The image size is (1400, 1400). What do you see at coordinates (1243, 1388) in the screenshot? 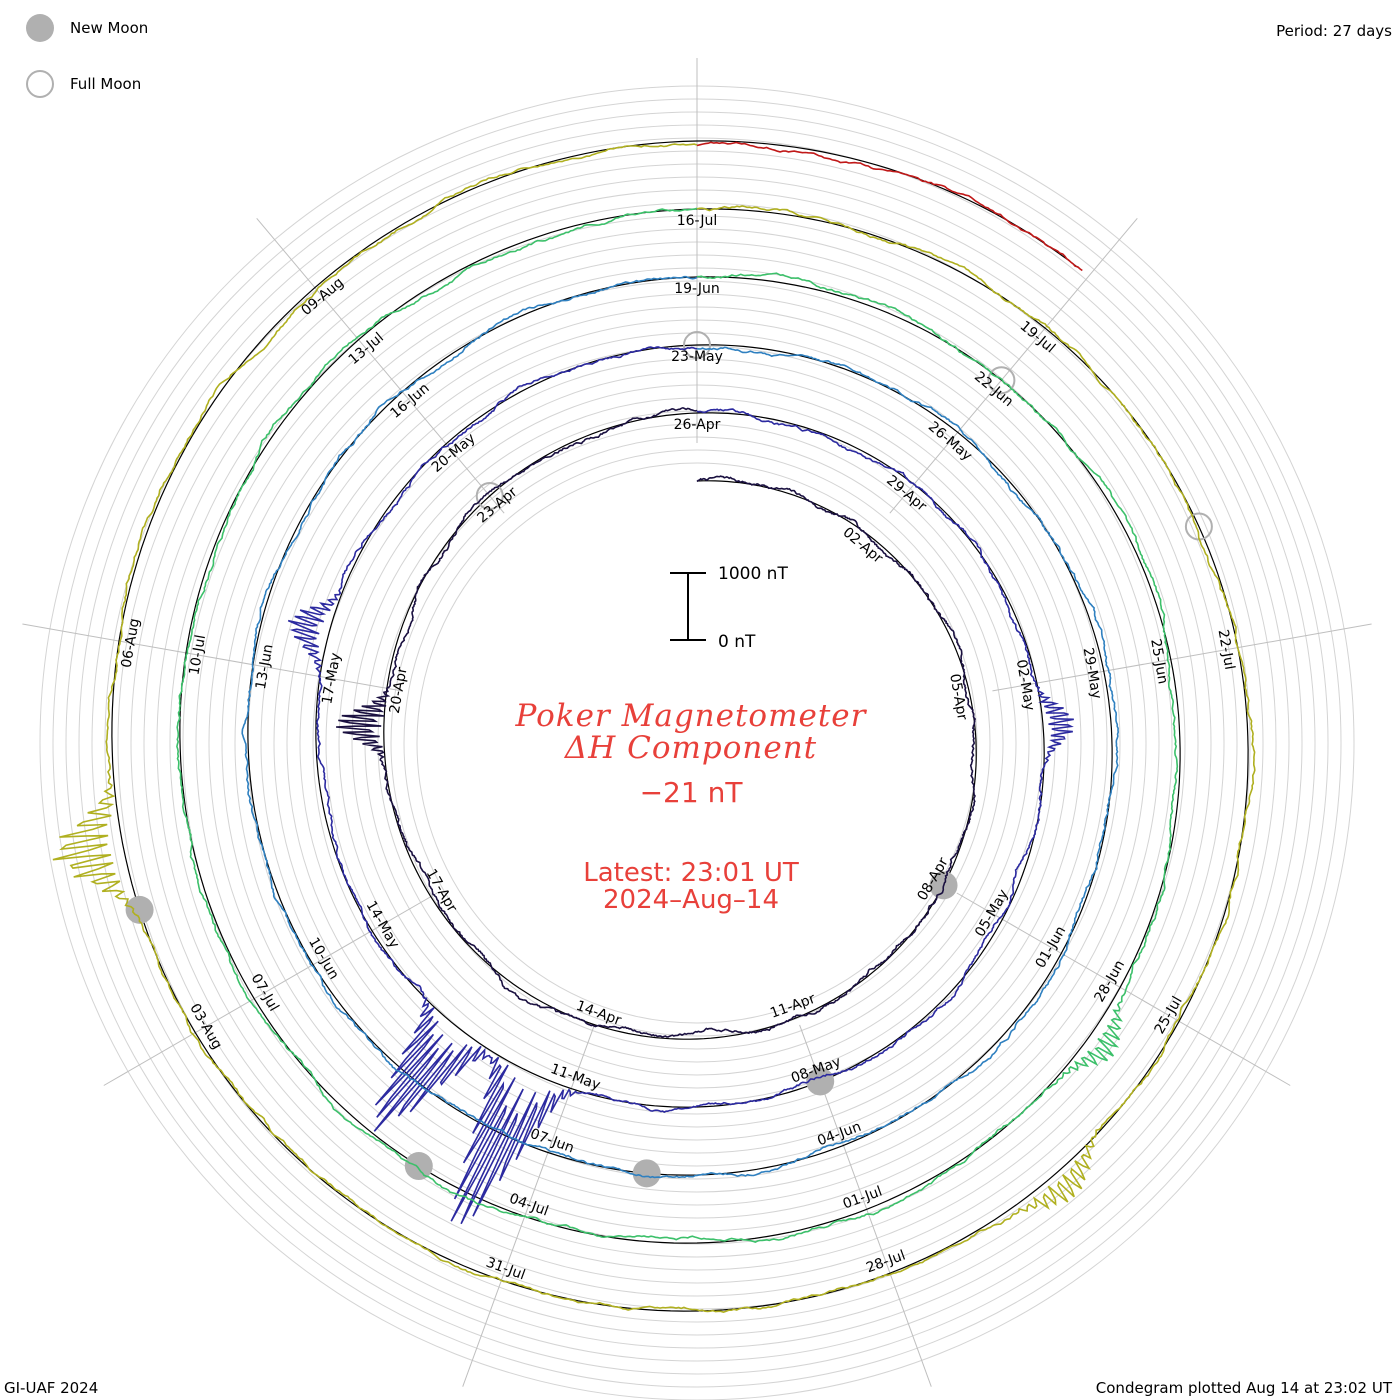
I see `footer-plotted: Condegram plotted Aug 14 at 23:02 UT` at bounding box center [1243, 1388].